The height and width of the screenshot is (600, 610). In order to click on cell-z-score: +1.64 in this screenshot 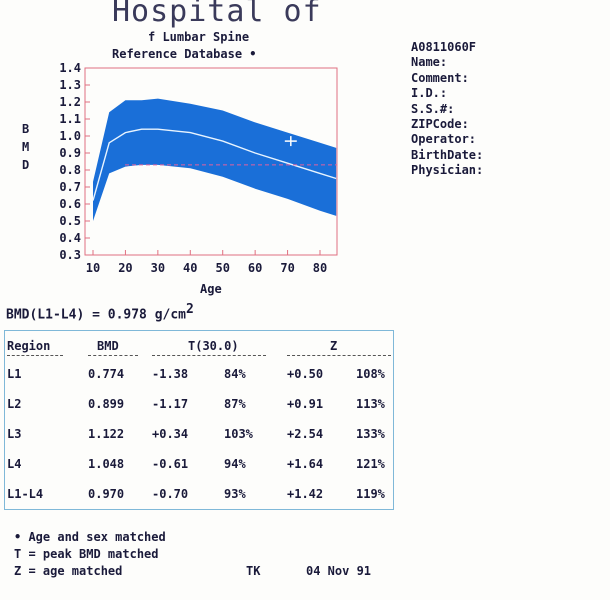, I will do `click(305, 464)`.